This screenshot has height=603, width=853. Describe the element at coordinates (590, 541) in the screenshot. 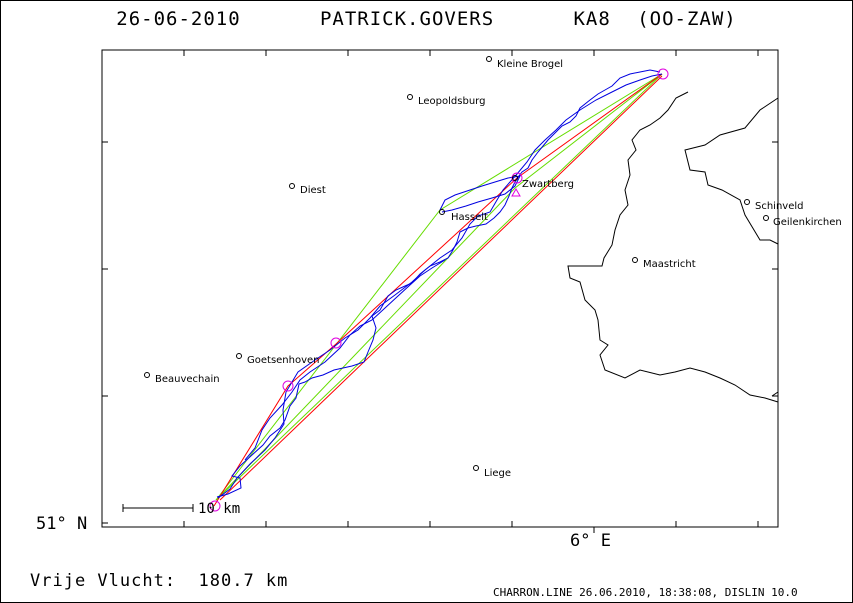

I see `longitude-label: 6° E` at that location.